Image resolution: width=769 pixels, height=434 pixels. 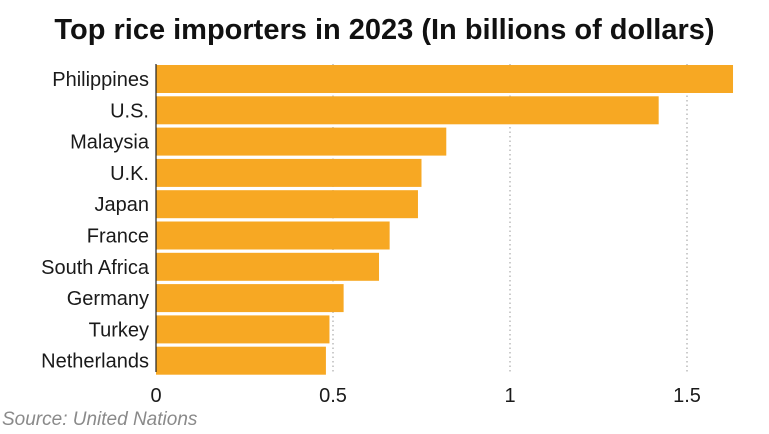 I want to click on bar-turkey, so click(x=243, y=329).